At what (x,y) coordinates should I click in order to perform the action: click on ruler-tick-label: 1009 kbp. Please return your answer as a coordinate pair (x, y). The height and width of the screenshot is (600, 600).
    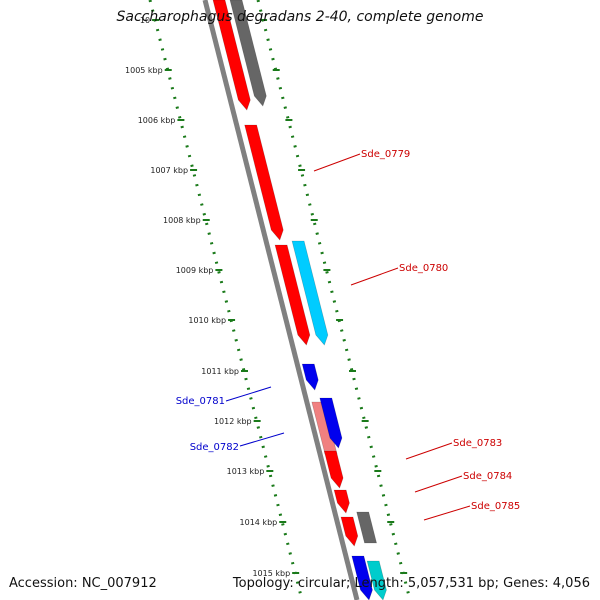
    Looking at the image, I should click on (195, 270).